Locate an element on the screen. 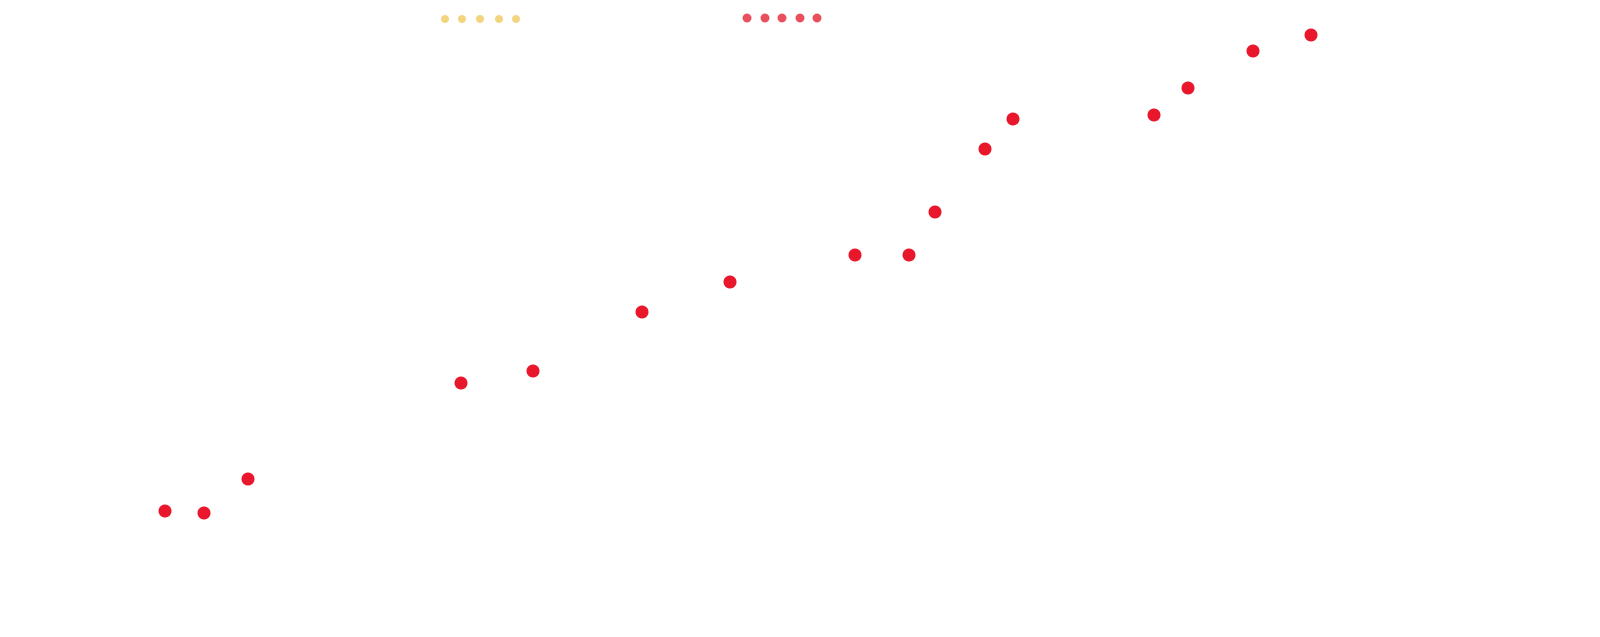 The image size is (1600, 637). legend-dots-yellow is located at coordinates (480, 19).